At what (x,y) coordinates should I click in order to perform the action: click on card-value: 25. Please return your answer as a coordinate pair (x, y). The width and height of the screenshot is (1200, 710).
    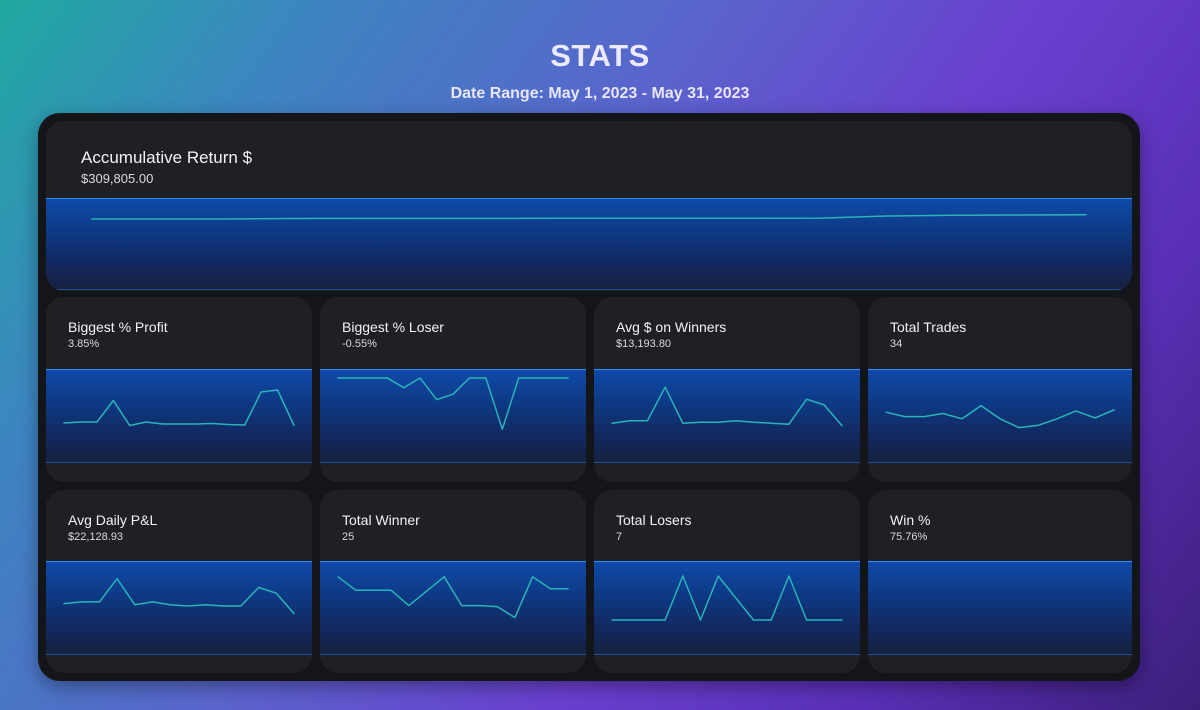
    Looking at the image, I should click on (348, 537).